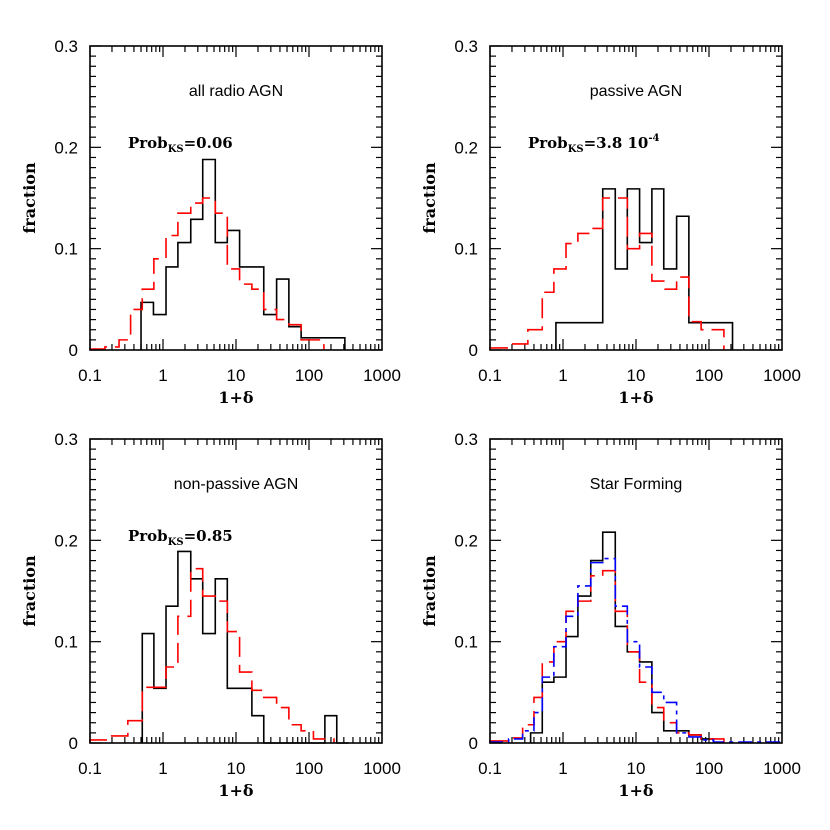  What do you see at coordinates (594, 144) in the screenshot?
I see `ks-probability: ProbKS=3.8 10-4` at bounding box center [594, 144].